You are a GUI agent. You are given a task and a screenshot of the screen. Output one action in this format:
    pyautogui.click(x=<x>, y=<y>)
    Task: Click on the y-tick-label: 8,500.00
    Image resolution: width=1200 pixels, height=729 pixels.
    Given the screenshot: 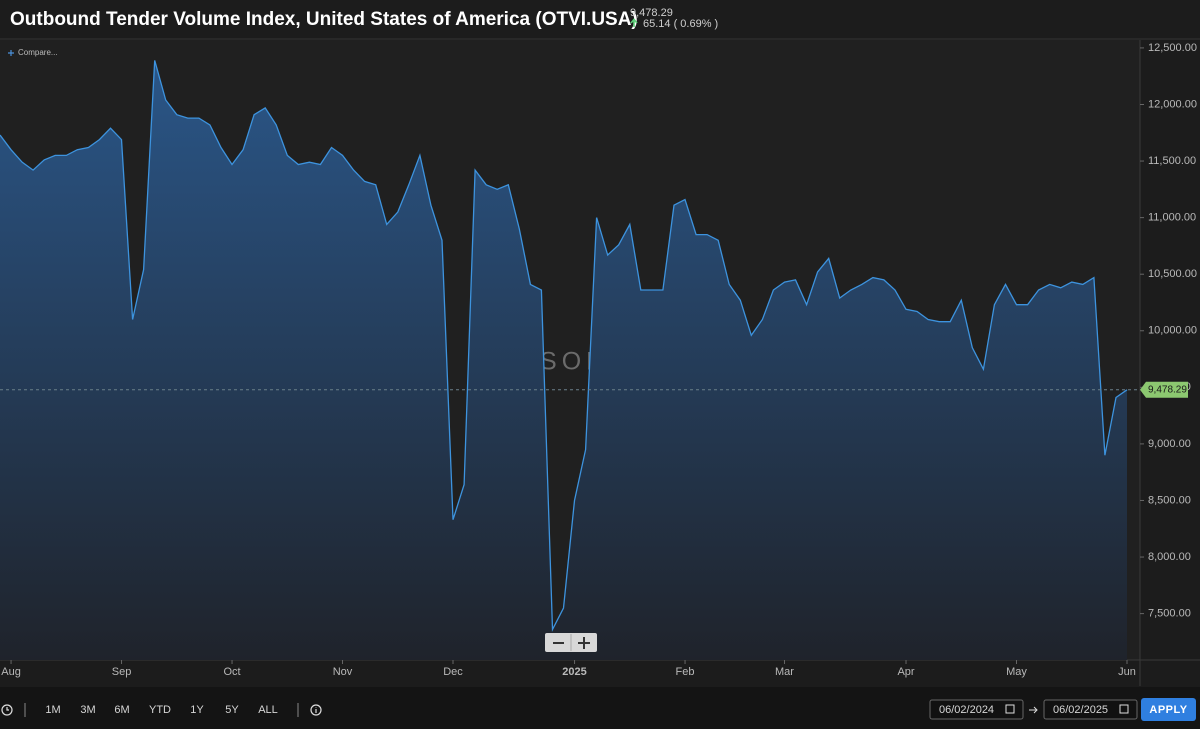 What is the action you would take?
    pyautogui.click(x=1169, y=500)
    